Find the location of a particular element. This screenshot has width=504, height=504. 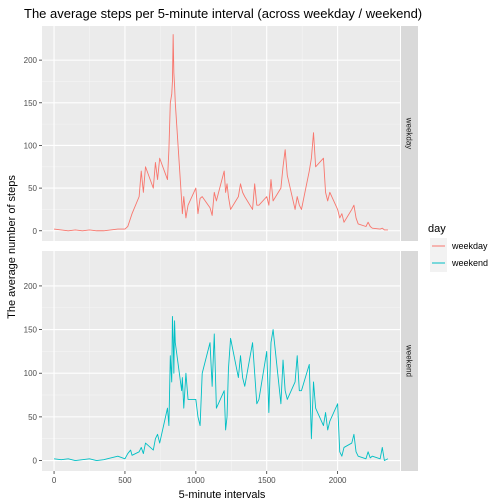

x-tick-label: 1000 is located at coordinates (196, 480).